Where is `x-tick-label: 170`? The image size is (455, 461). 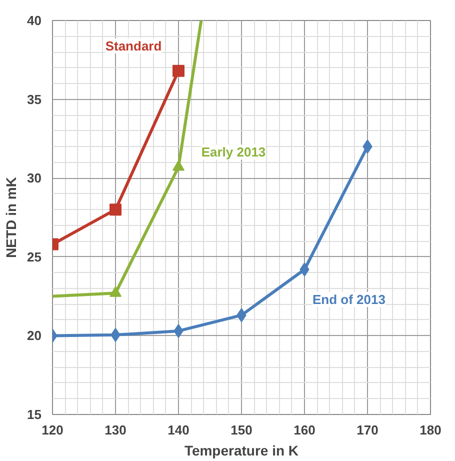 x-tick-label: 170 is located at coordinates (367, 430).